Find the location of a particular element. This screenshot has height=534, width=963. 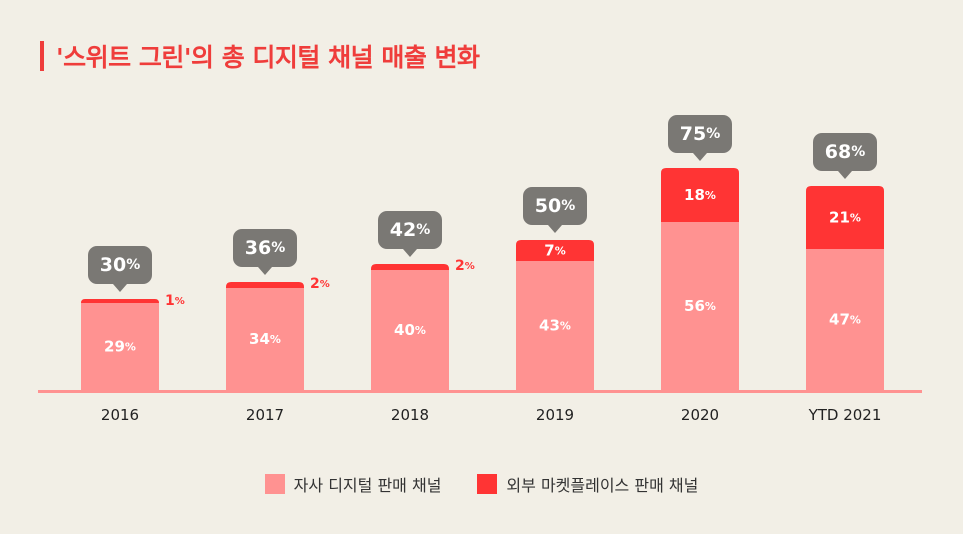

label-marketplace-3: 7% is located at coordinates (554, 251).